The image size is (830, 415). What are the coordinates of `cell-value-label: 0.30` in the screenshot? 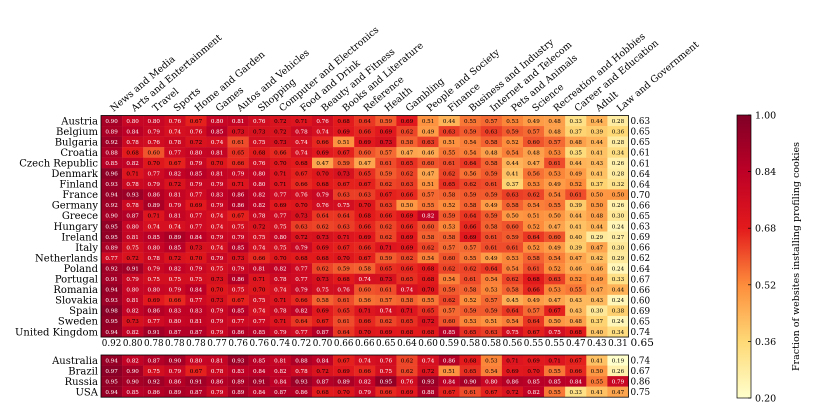 It's located at (597, 312).